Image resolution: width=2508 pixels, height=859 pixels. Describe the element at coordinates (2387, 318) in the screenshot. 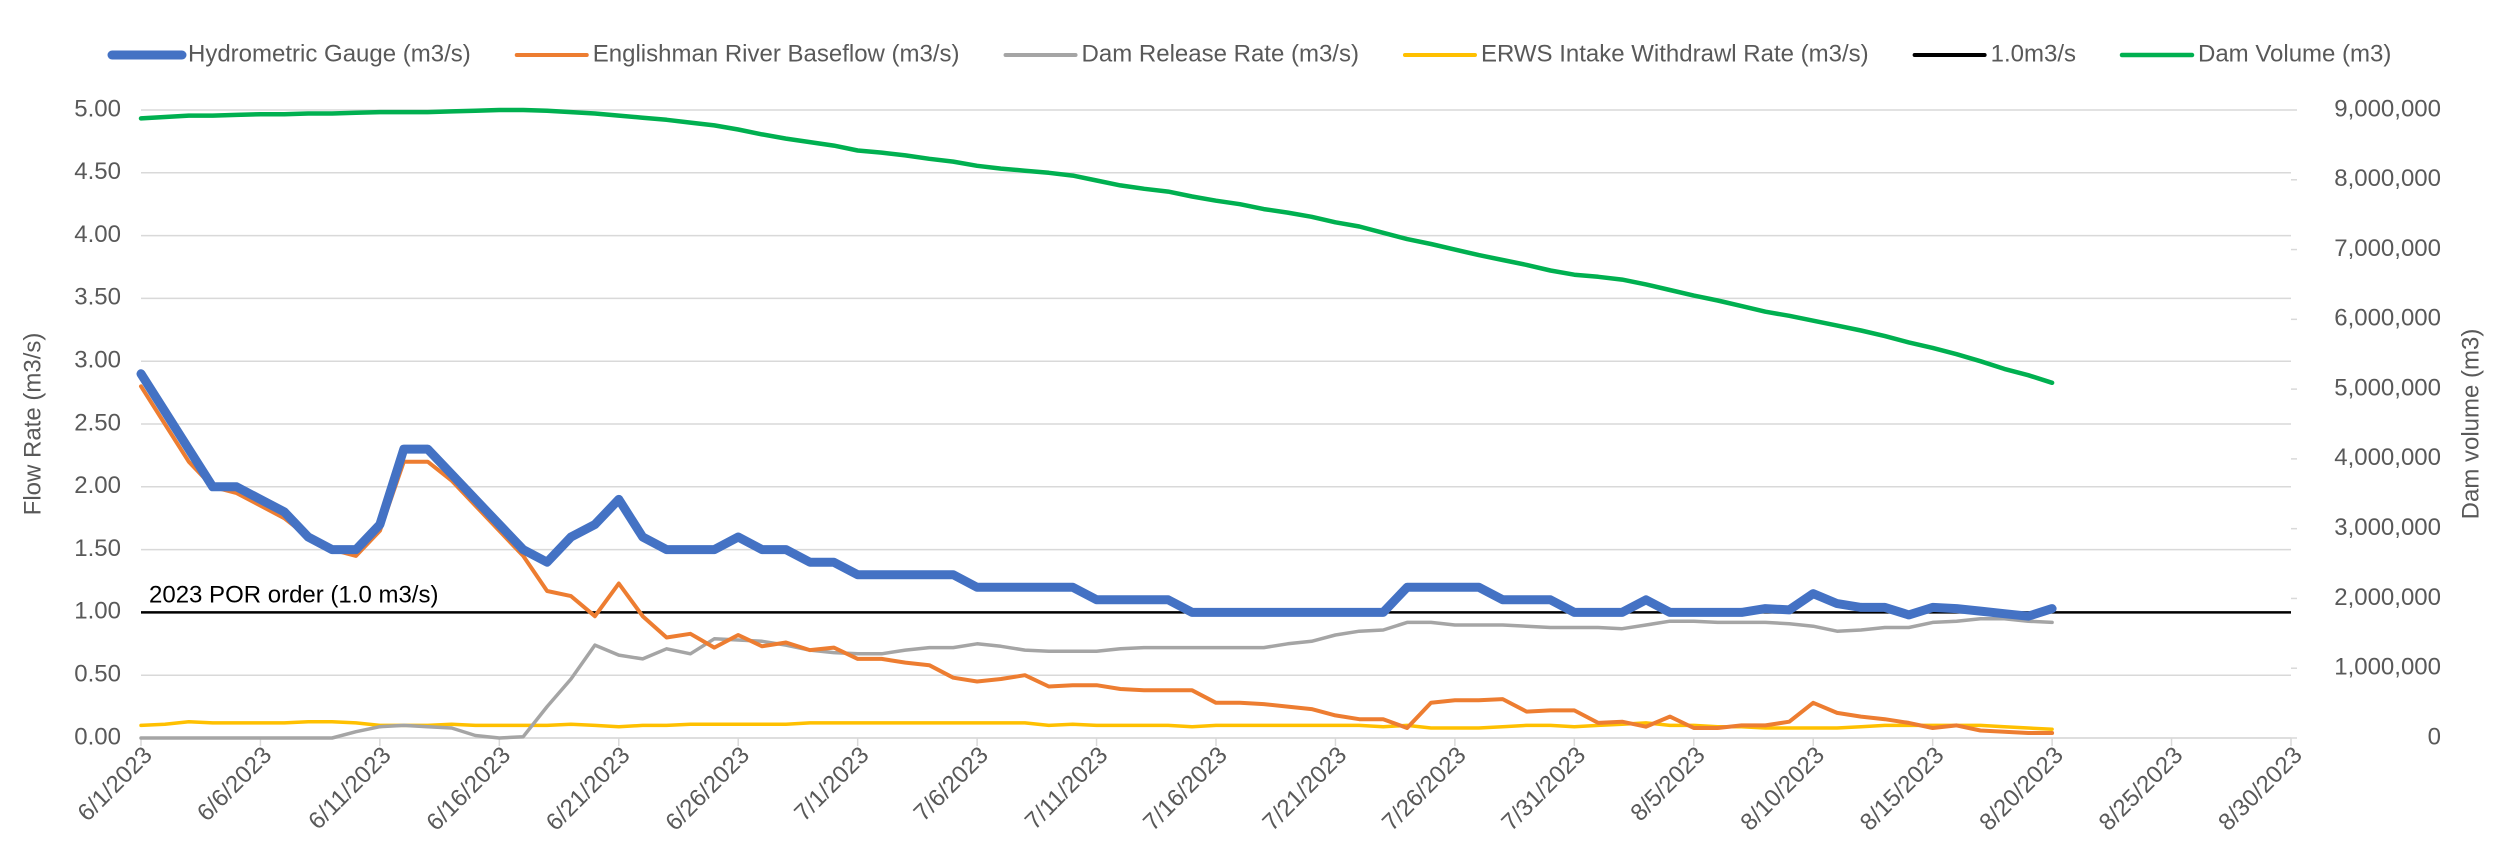

I see `y2-tick-label: 6,000,000` at that location.